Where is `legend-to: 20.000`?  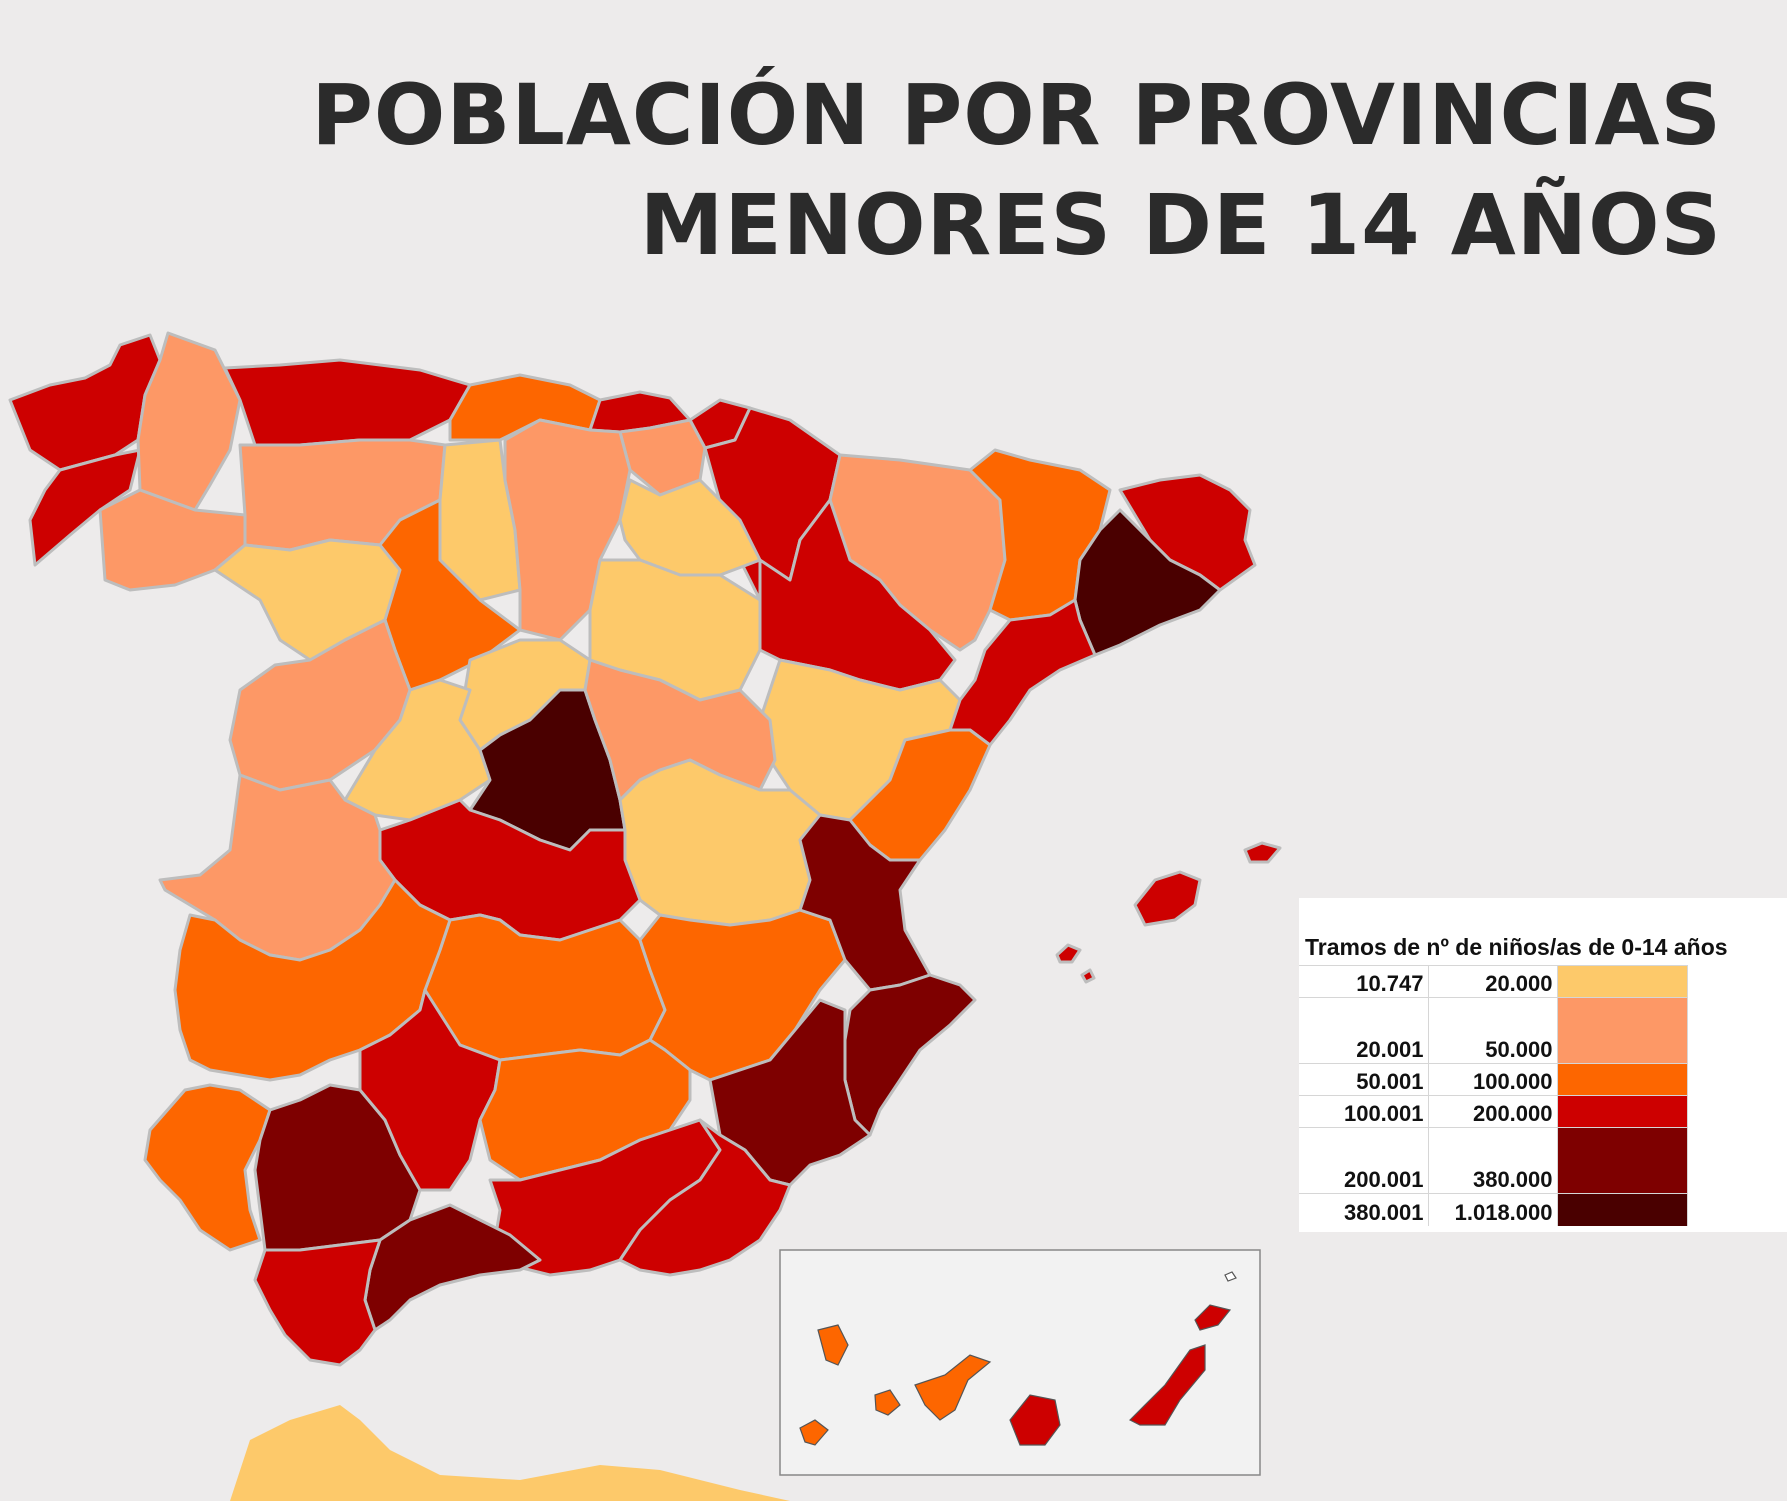 legend-to: 20.000 is located at coordinates (1493, 981).